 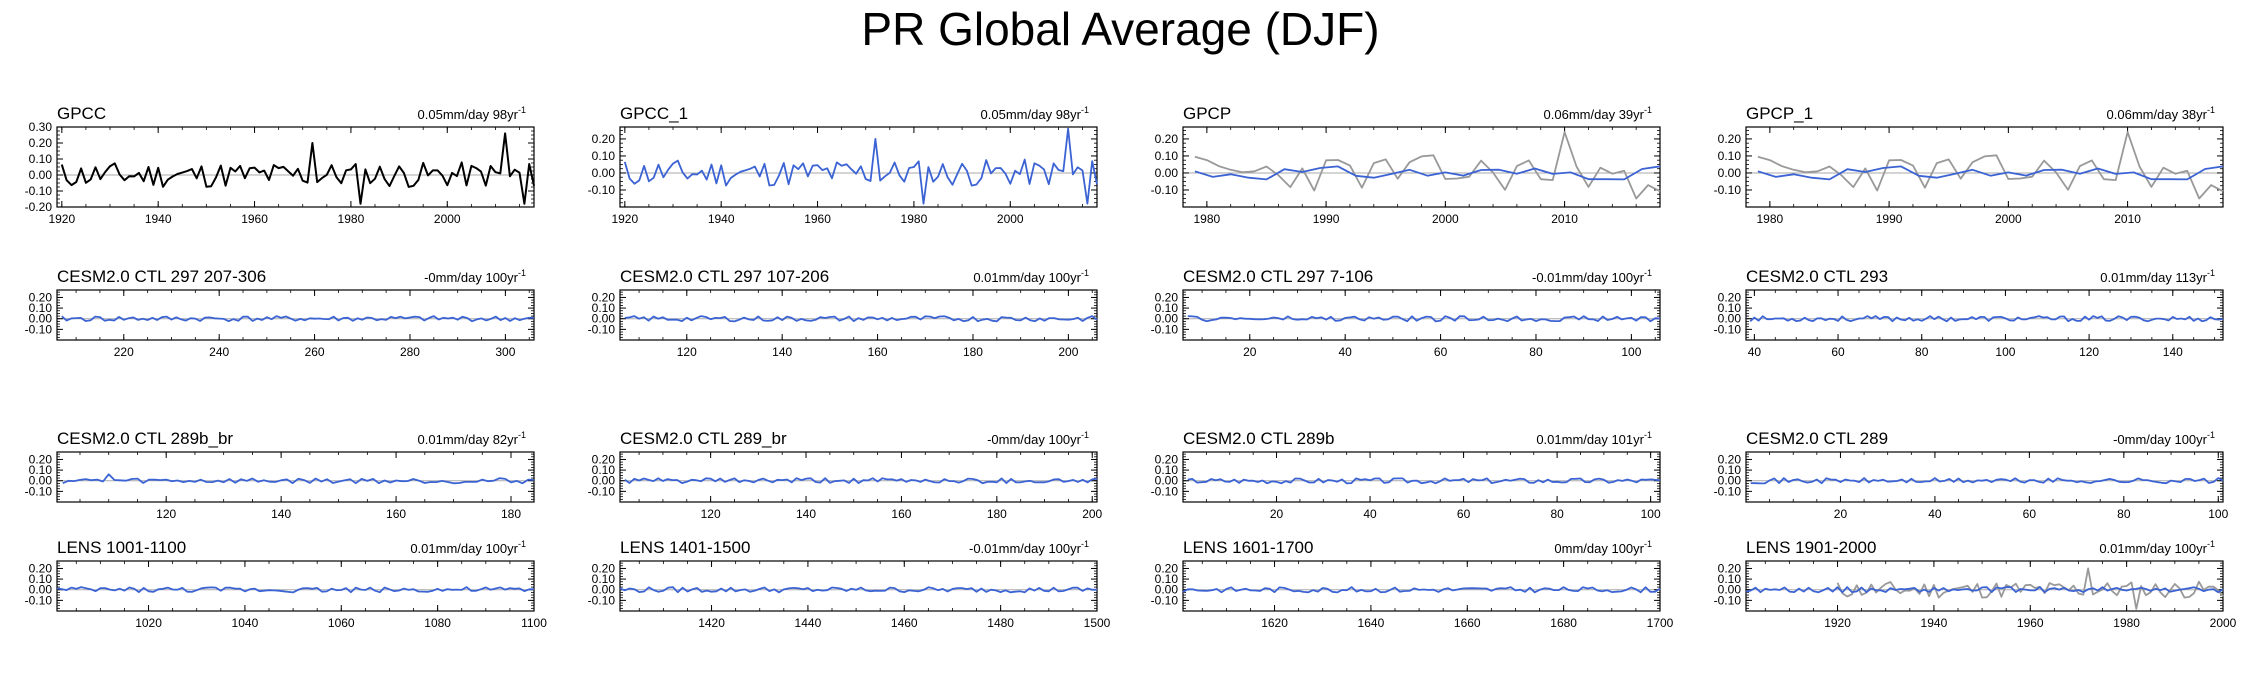 What do you see at coordinates (2005, 352) in the screenshot?
I see `x-tick-label: 100` at bounding box center [2005, 352].